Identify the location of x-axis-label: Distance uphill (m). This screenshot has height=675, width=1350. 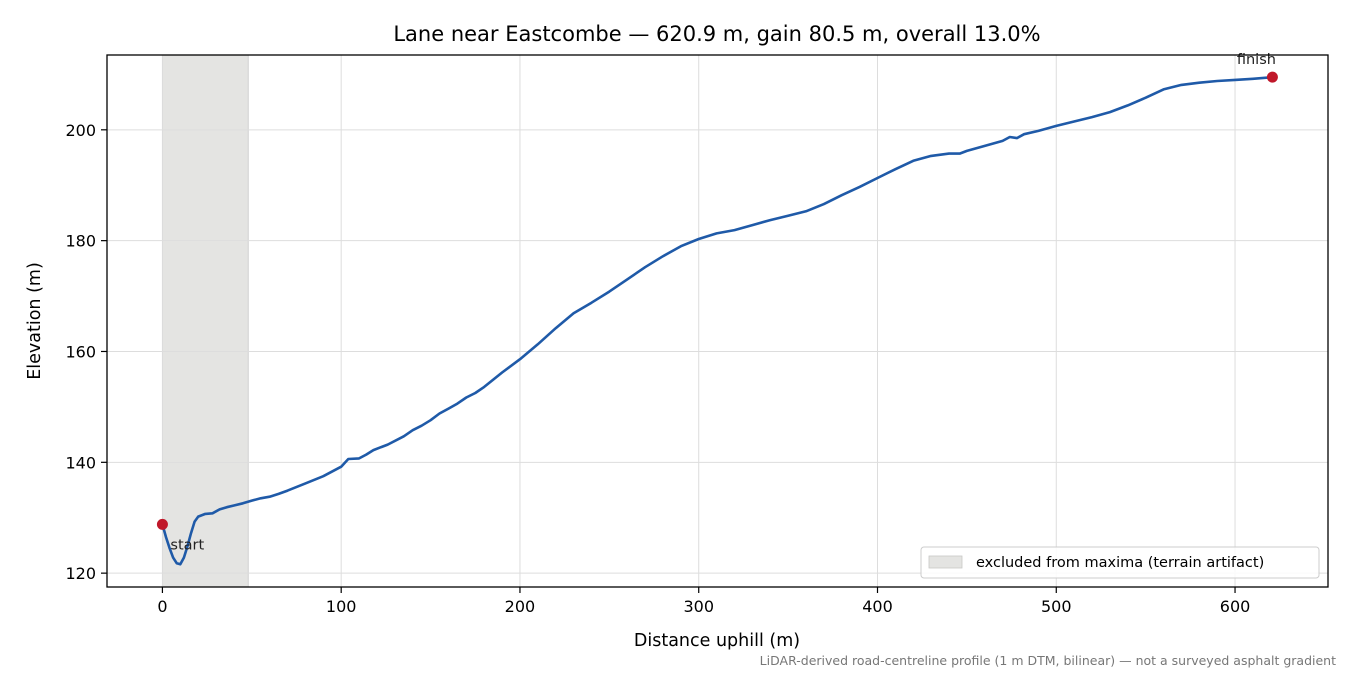
(717, 641).